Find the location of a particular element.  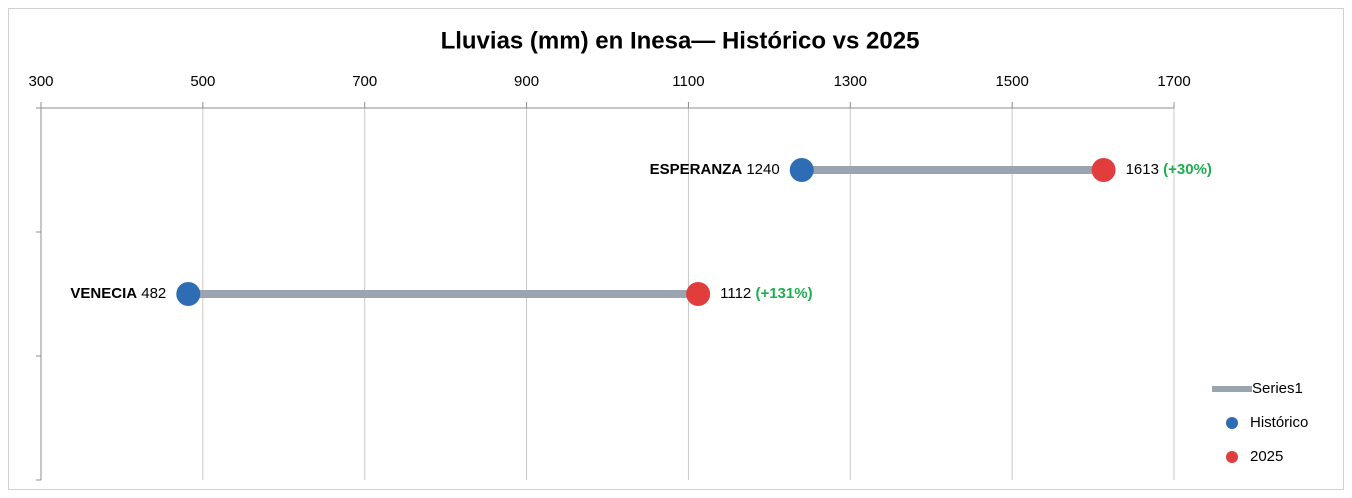

value-label: 482 is located at coordinates (153, 293).